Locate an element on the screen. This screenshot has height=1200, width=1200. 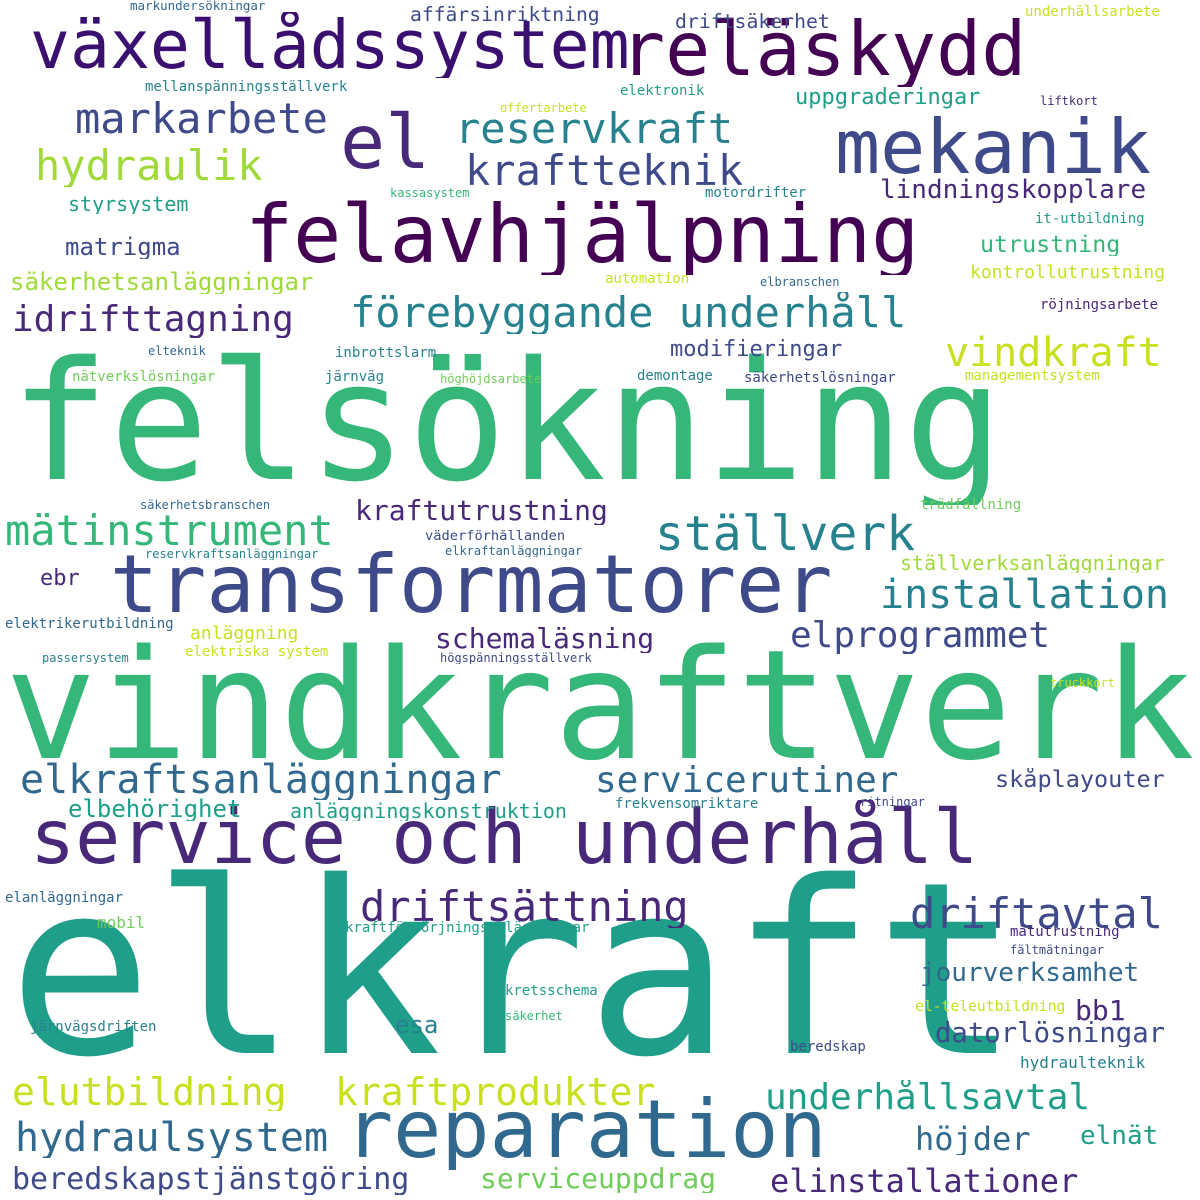
word-kraftutrustning: kraftutrustning is located at coordinates (481, 511).